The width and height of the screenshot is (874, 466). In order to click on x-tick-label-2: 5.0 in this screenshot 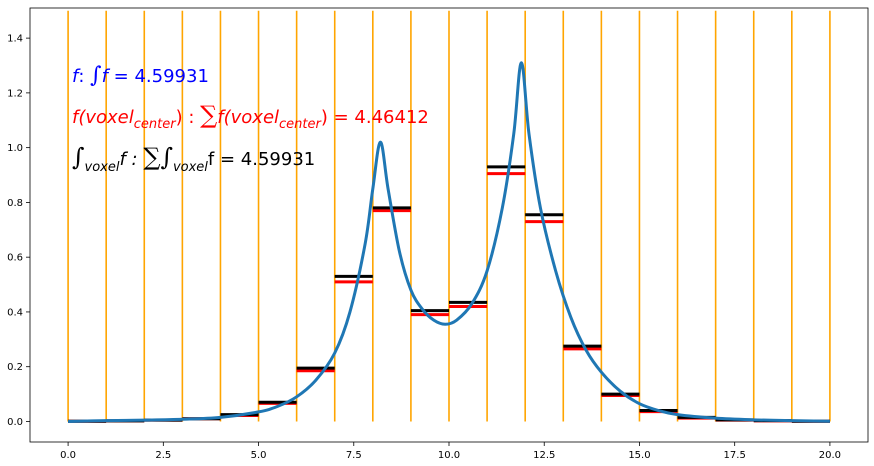, I will do `click(259, 455)`.